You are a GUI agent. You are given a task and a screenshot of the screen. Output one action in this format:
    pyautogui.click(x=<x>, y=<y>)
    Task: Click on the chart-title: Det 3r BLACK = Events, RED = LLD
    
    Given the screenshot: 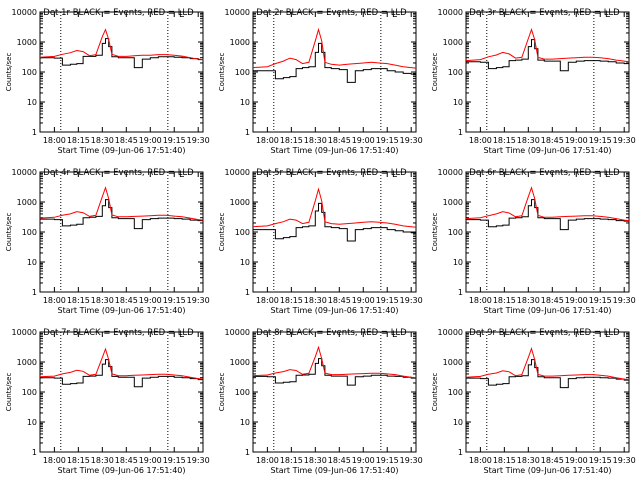 What is the action you would take?
    pyautogui.click(x=544, y=13)
    